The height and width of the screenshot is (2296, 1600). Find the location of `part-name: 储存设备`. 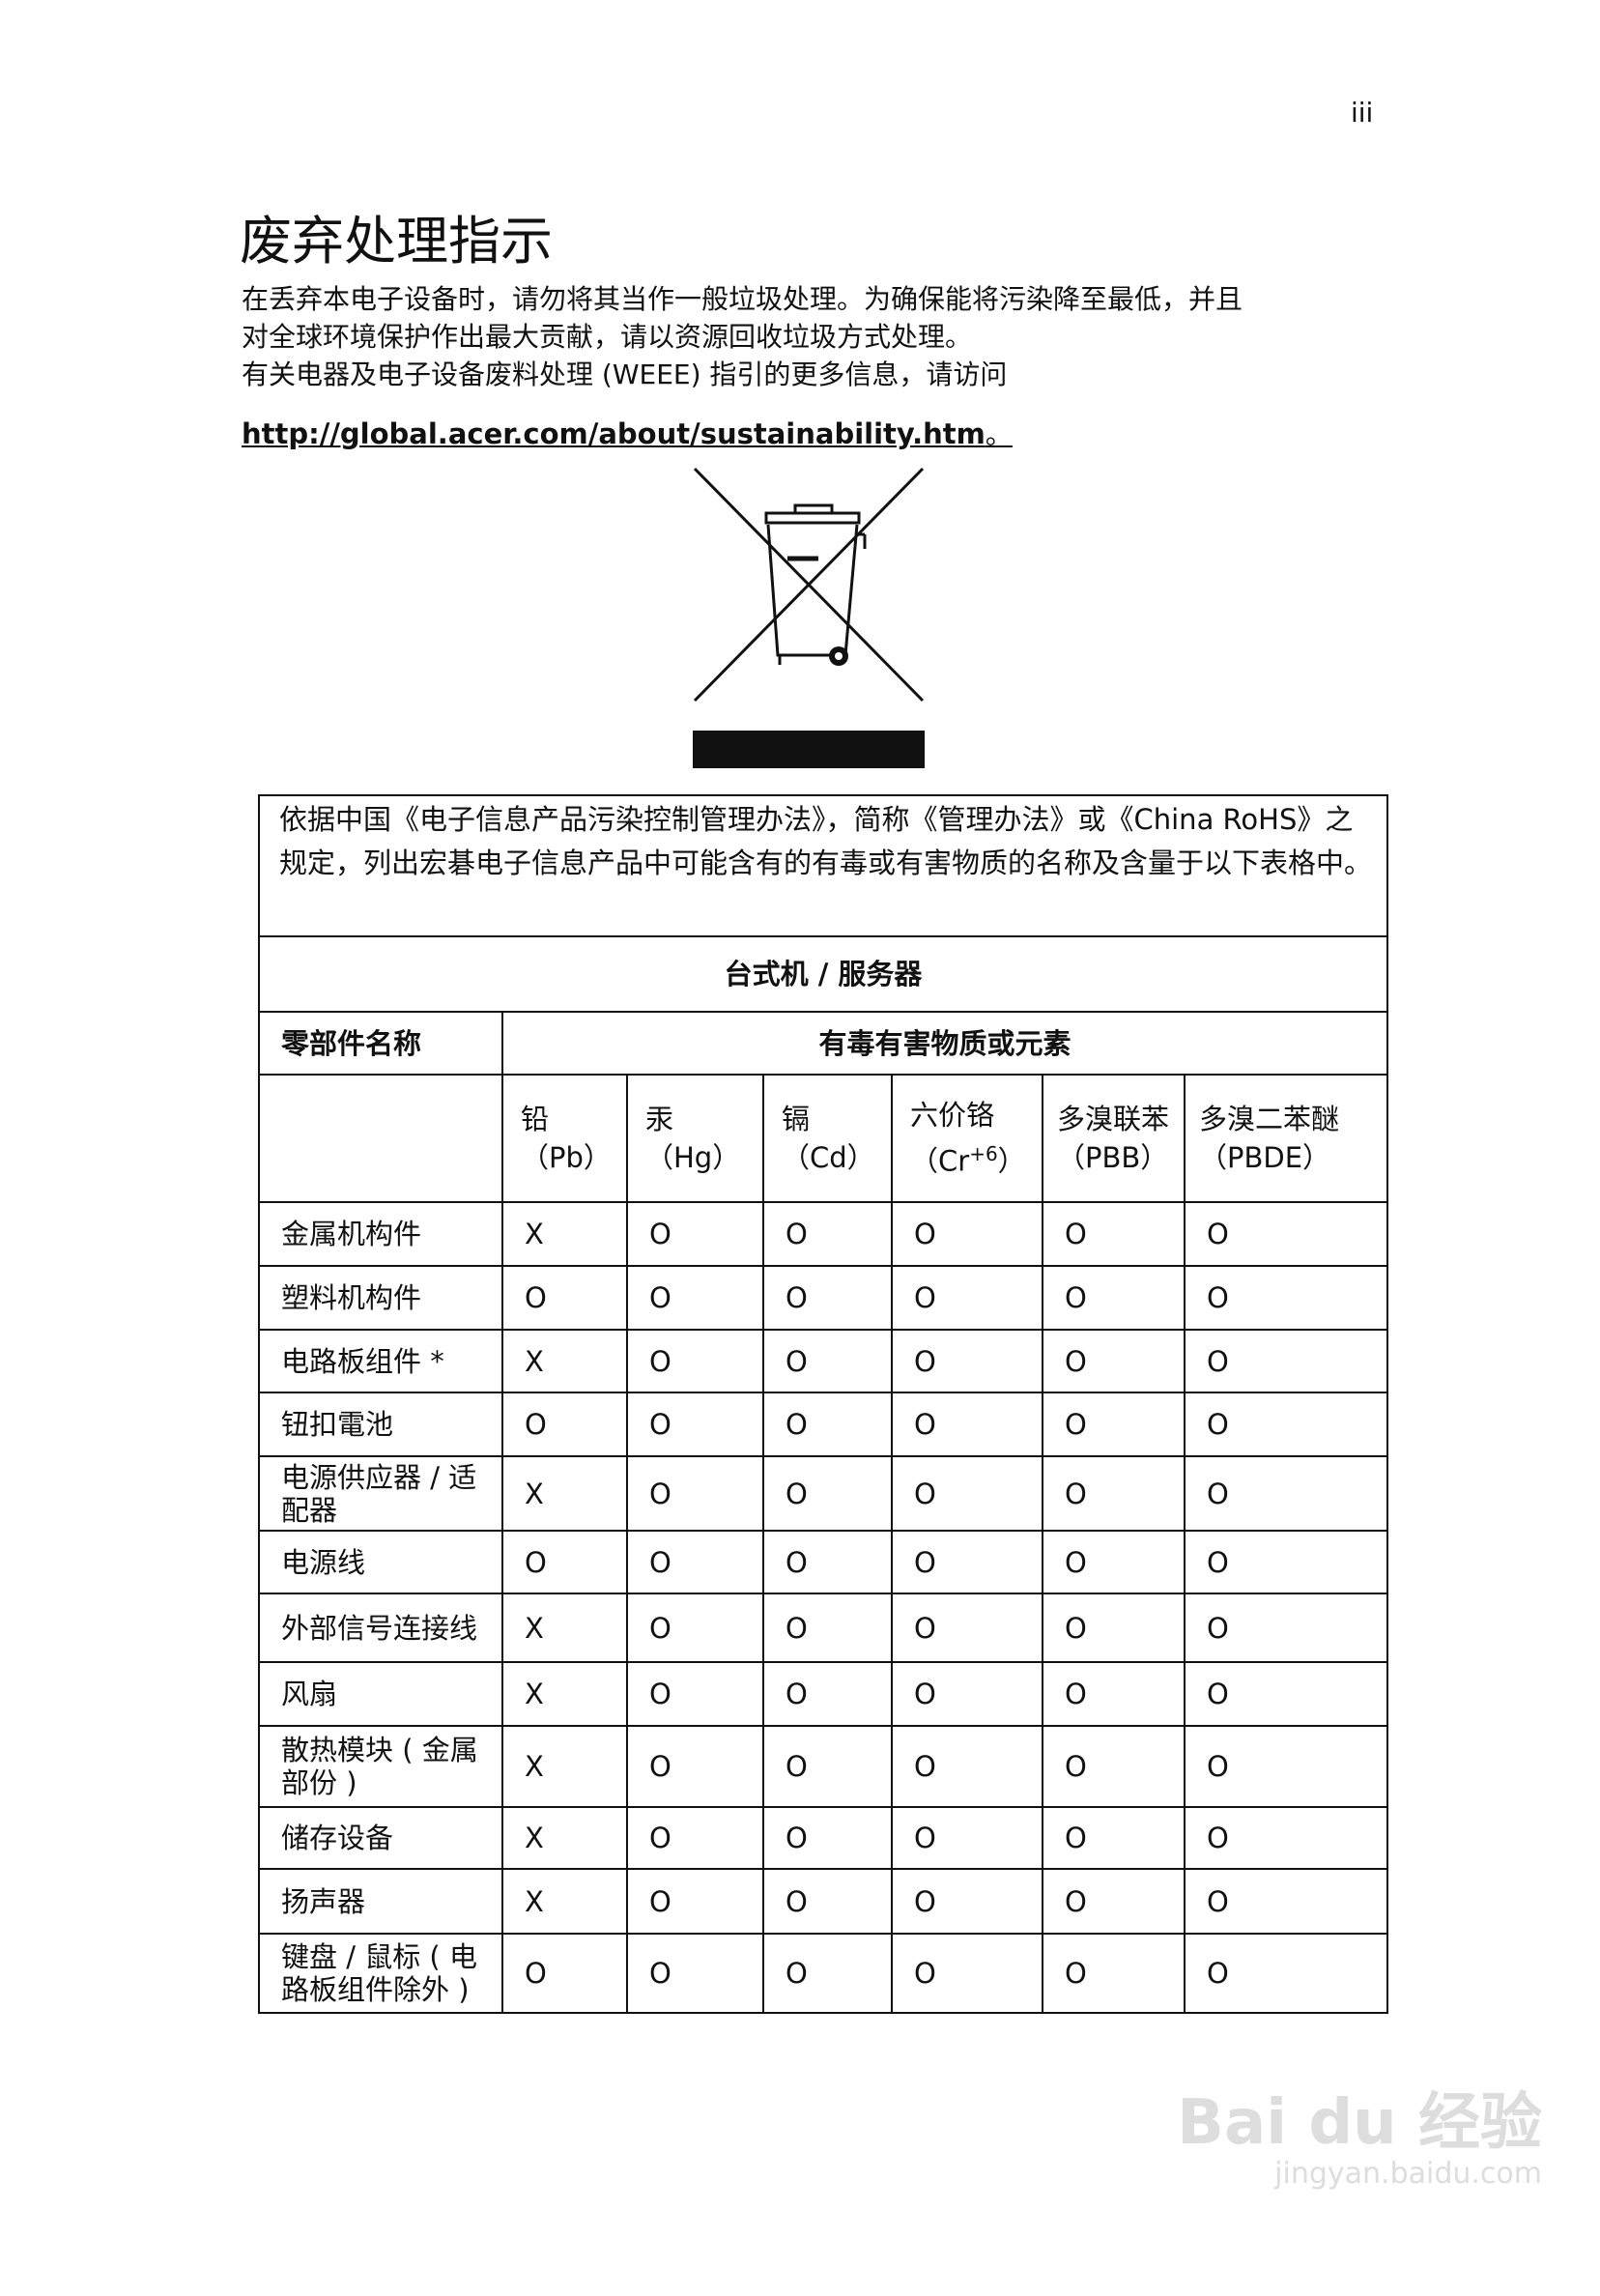

part-name: 储存设备 is located at coordinates (380, 1838).